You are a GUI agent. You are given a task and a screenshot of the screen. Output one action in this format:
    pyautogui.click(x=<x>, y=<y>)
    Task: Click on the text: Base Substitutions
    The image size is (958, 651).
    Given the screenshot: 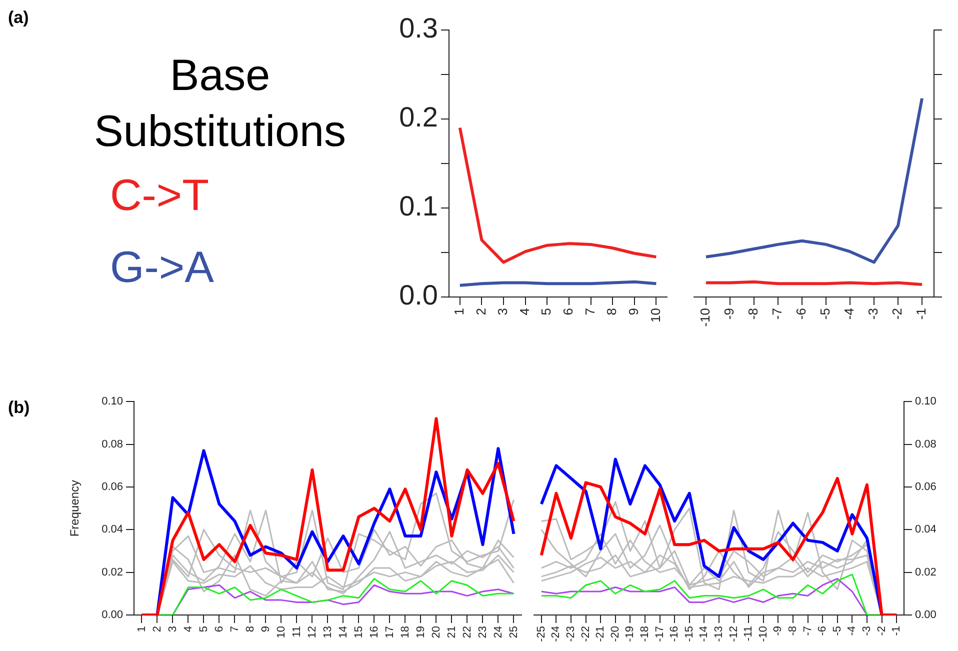 What is the action you would take?
    pyautogui.click(x=220, y=104)
    